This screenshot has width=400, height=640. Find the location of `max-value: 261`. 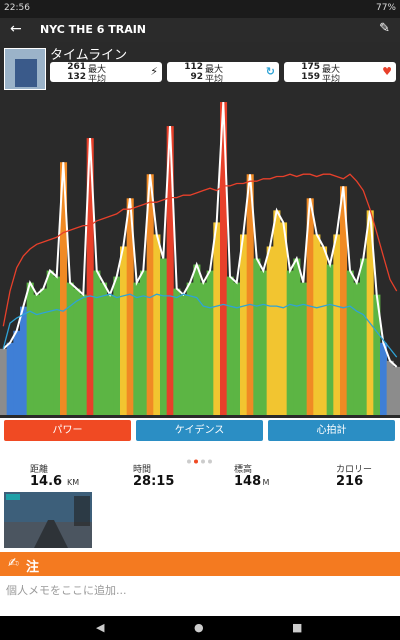

max-value: 261 is located at coordinates (76, 67).